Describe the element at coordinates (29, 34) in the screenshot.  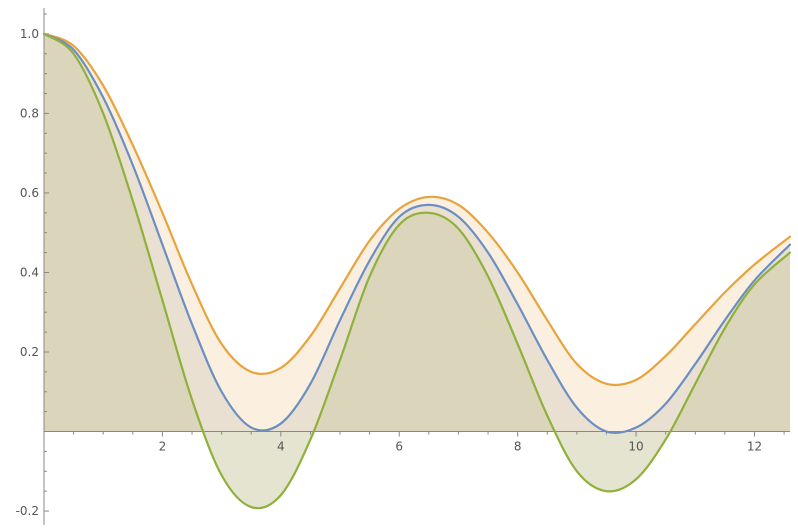
I see `y-tick-label: 1.0` at that location.